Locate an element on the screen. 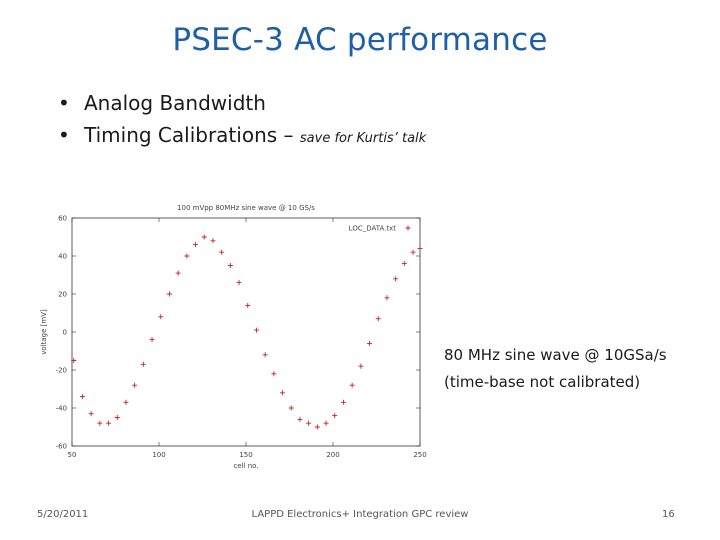  y-tick-label: 0 is located at coordinates (65, 333).